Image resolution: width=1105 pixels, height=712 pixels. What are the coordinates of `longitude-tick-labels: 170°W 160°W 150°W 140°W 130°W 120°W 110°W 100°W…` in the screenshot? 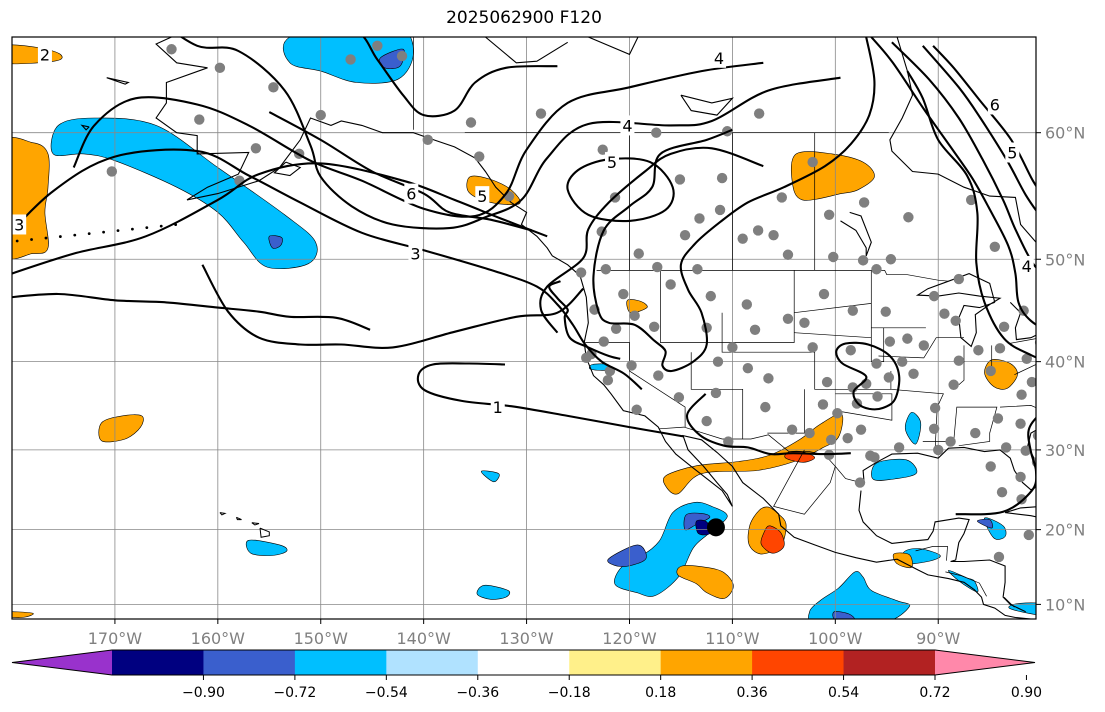 It's located at (524, 633).